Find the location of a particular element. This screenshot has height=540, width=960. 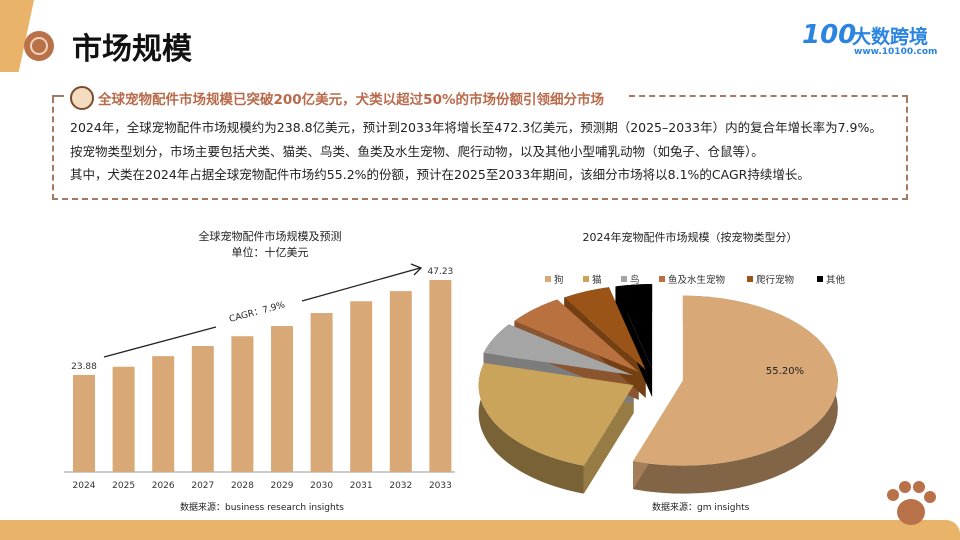

bar-2027 is located at coordinates (202, 408).